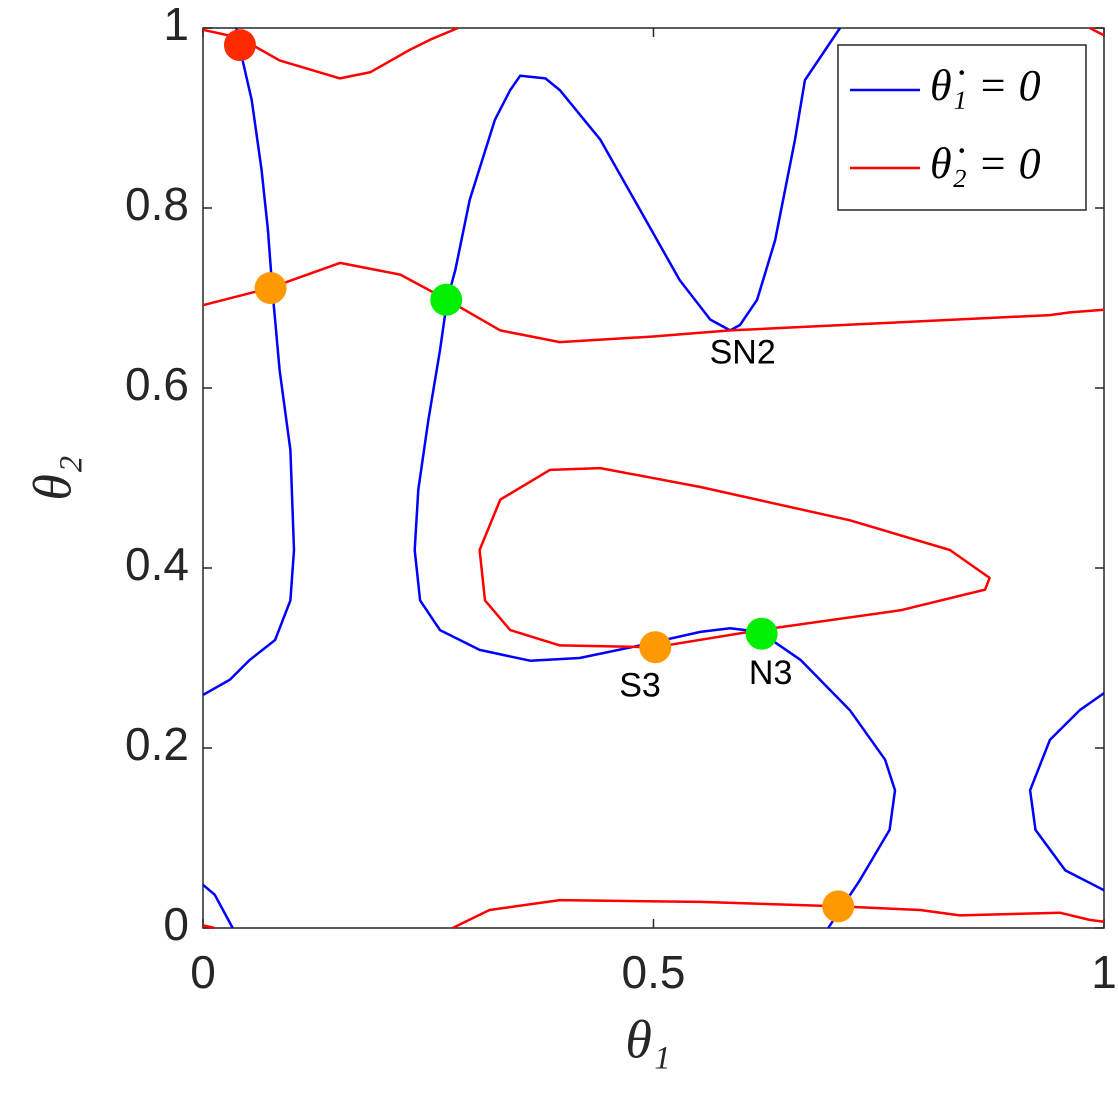  Describe the element at coordinates (157, 384) in the screenshot. I see `y-tick-label: 0.6` at that location.